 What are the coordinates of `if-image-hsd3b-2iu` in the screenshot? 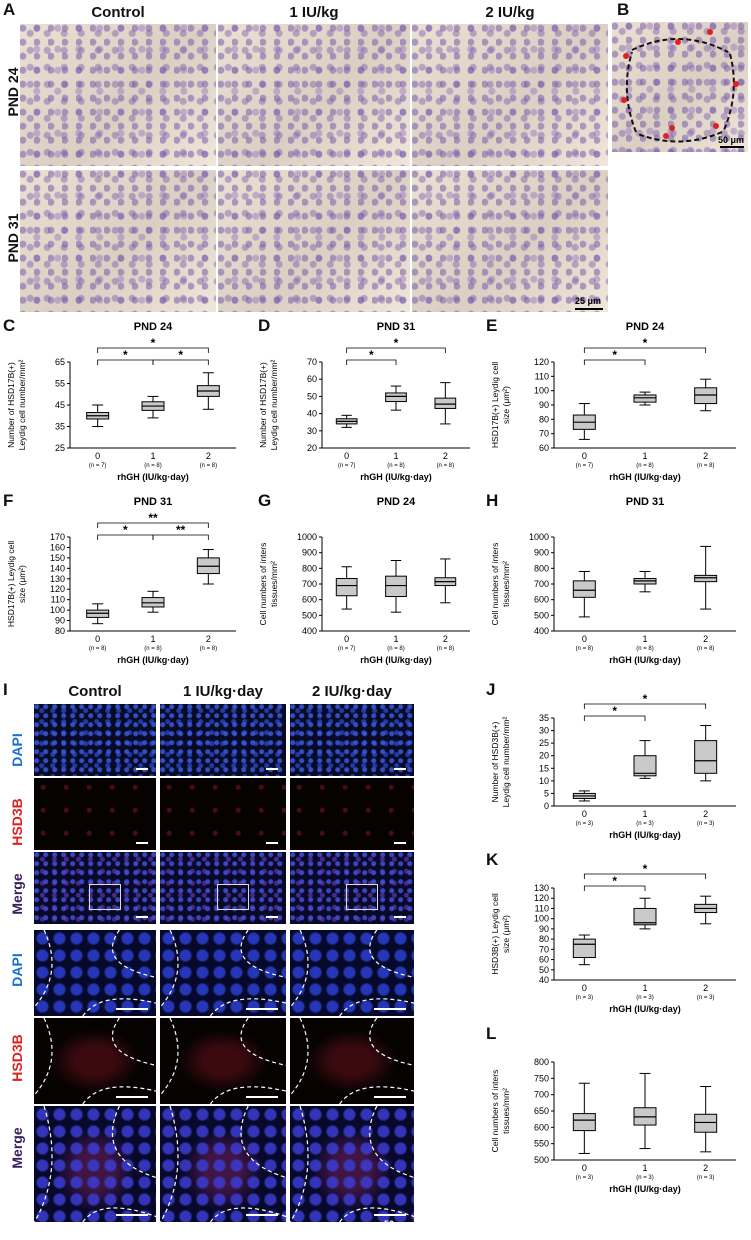 It's located at (352, 814).